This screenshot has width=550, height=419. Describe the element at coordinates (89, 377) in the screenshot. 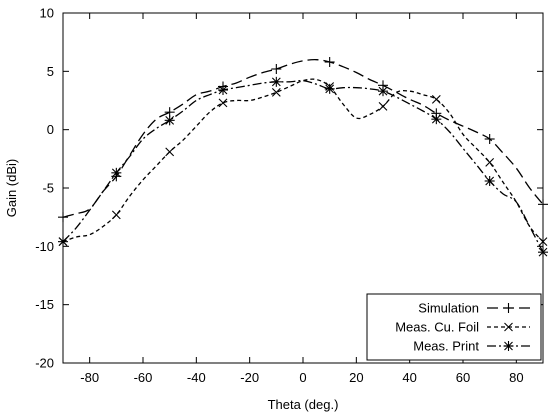

I see `x-tick-label: -80` at that location.